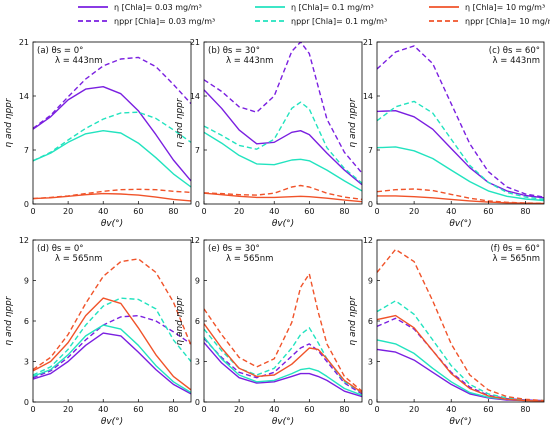 The image size is (550, 430). I want to click on panel-annotation: (e) θs = 30°, so click(234, 249).